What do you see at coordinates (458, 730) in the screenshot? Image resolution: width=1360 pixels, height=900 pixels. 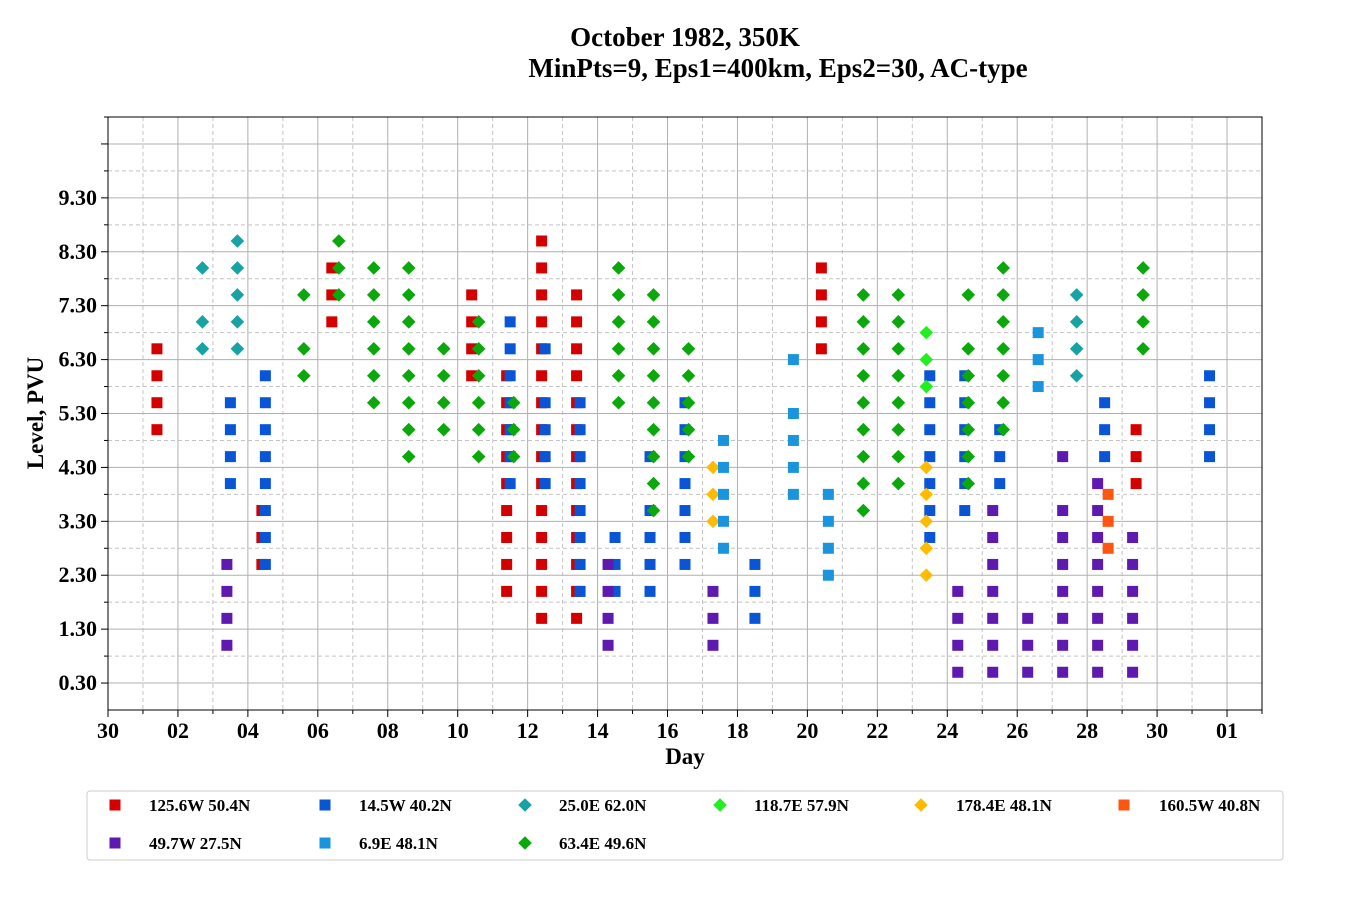 I see `x-tick-label: 10` at bounding box center [458, 730].